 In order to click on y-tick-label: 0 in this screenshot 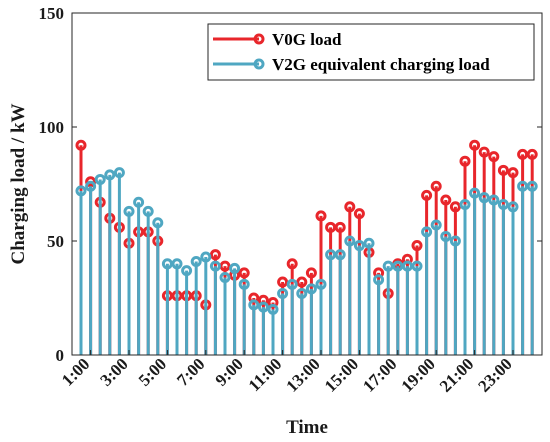, I will do `click(60, 355)`.